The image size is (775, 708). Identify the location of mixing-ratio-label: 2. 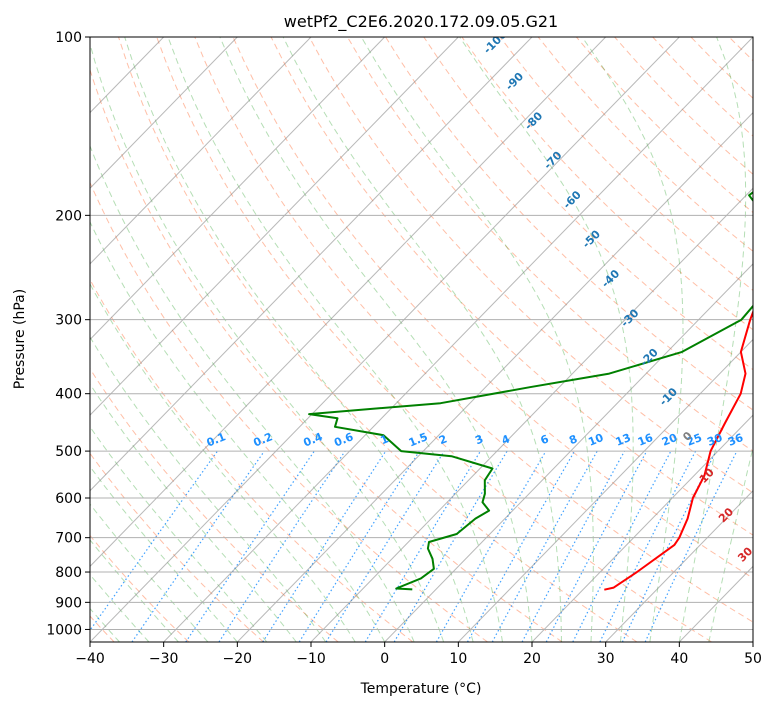
(443, 439).